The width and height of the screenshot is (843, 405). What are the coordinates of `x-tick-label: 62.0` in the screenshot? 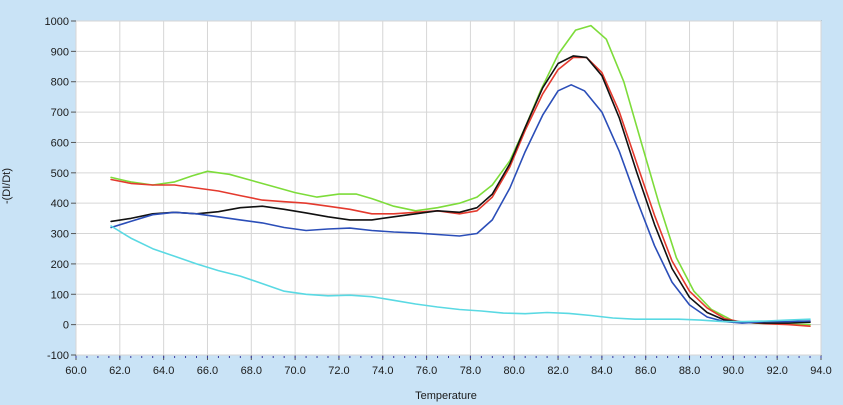 It's located at (119, 371).